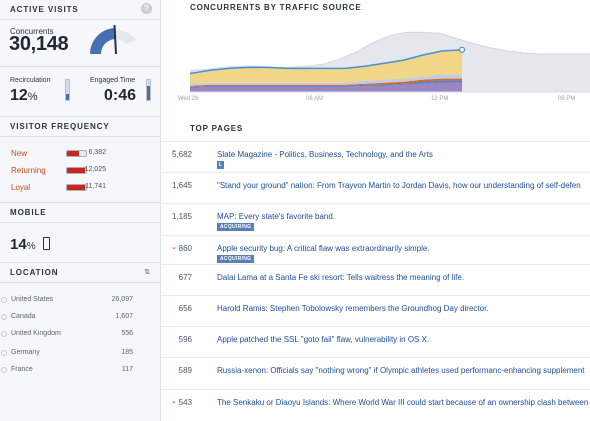  What do you see at coordinates (22, 369) in the screenshot?
I see `location-name: France` at bounding box center [22, 369].